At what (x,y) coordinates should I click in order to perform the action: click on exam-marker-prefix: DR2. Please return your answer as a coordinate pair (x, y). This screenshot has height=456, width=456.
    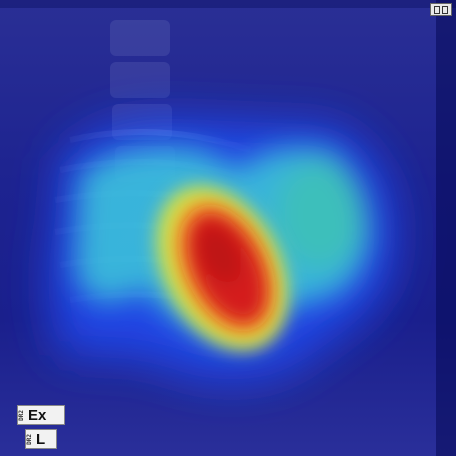
    Looking at the image, I should click on (21, 415).